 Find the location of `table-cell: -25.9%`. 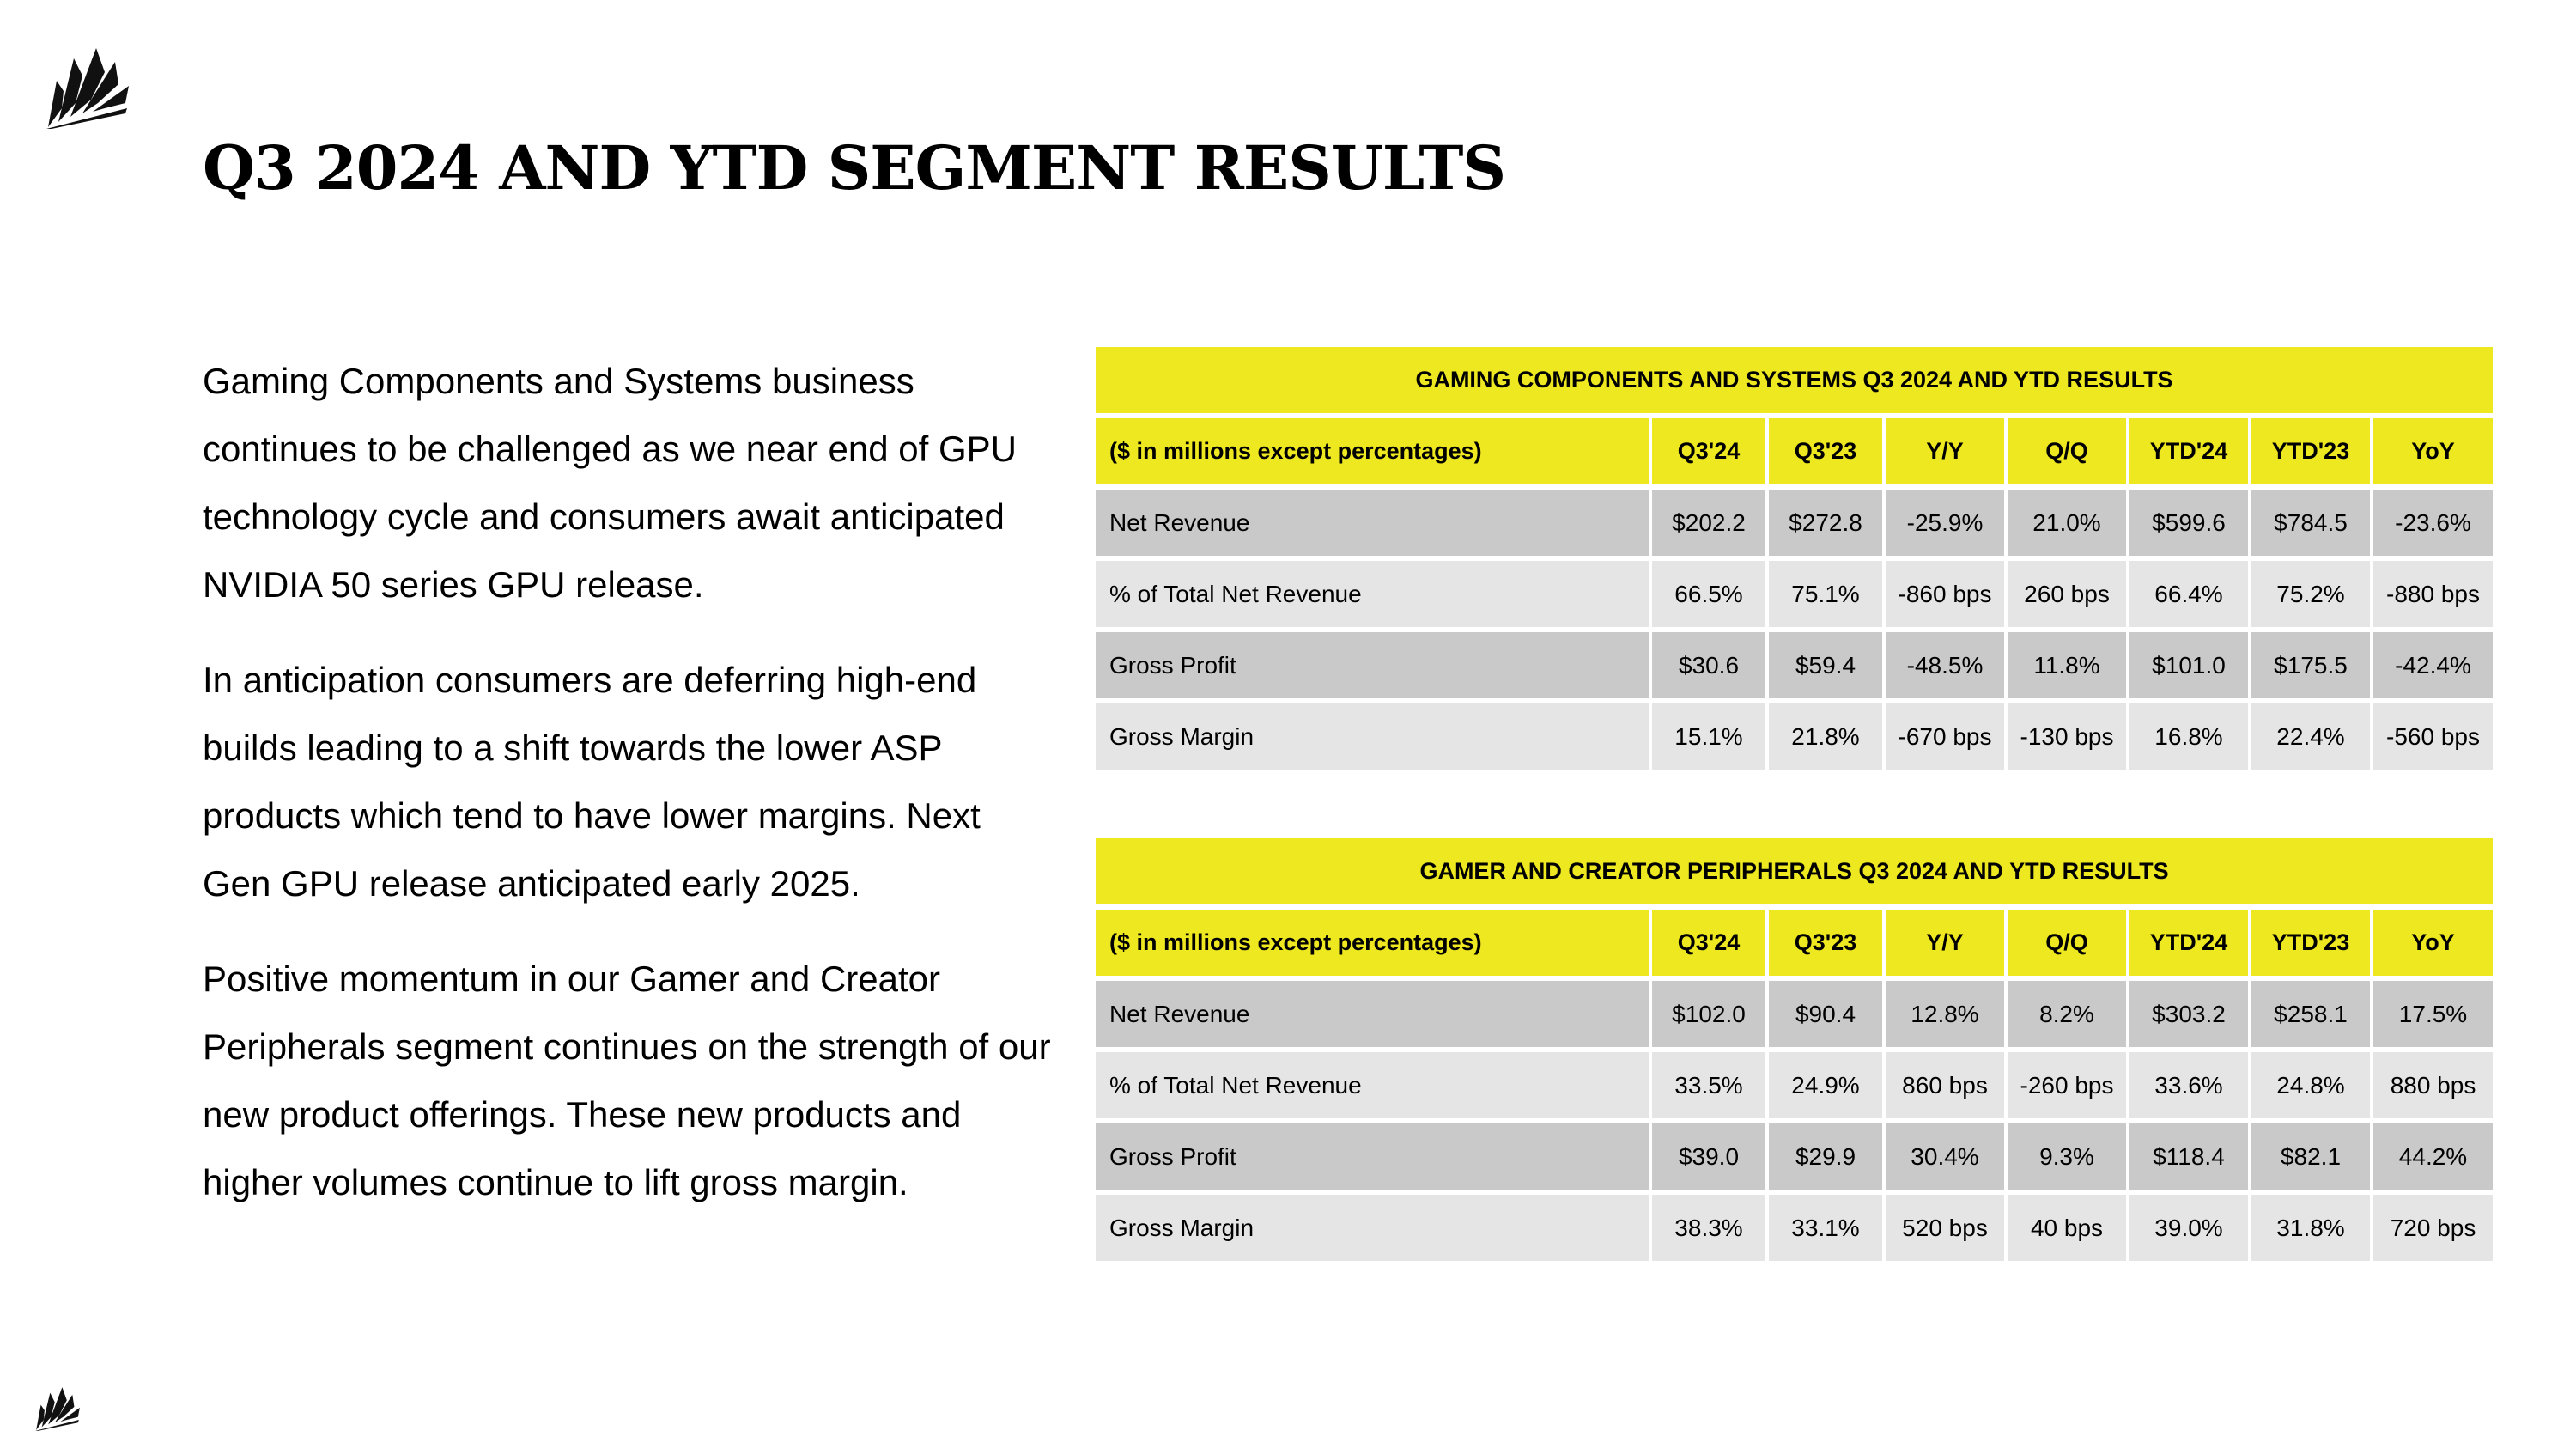

table-cell: -25.9% is located at coordinates (1947, 523).